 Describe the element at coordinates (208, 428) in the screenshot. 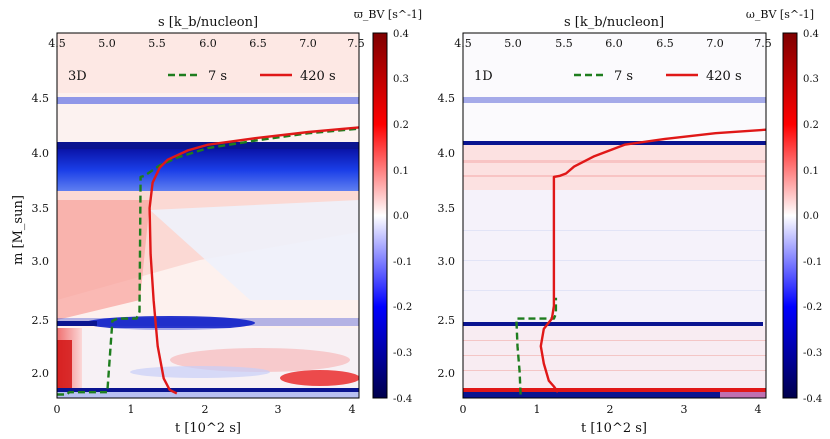

I see `x-axis-label-3d: t [10^2 s]` at that location.